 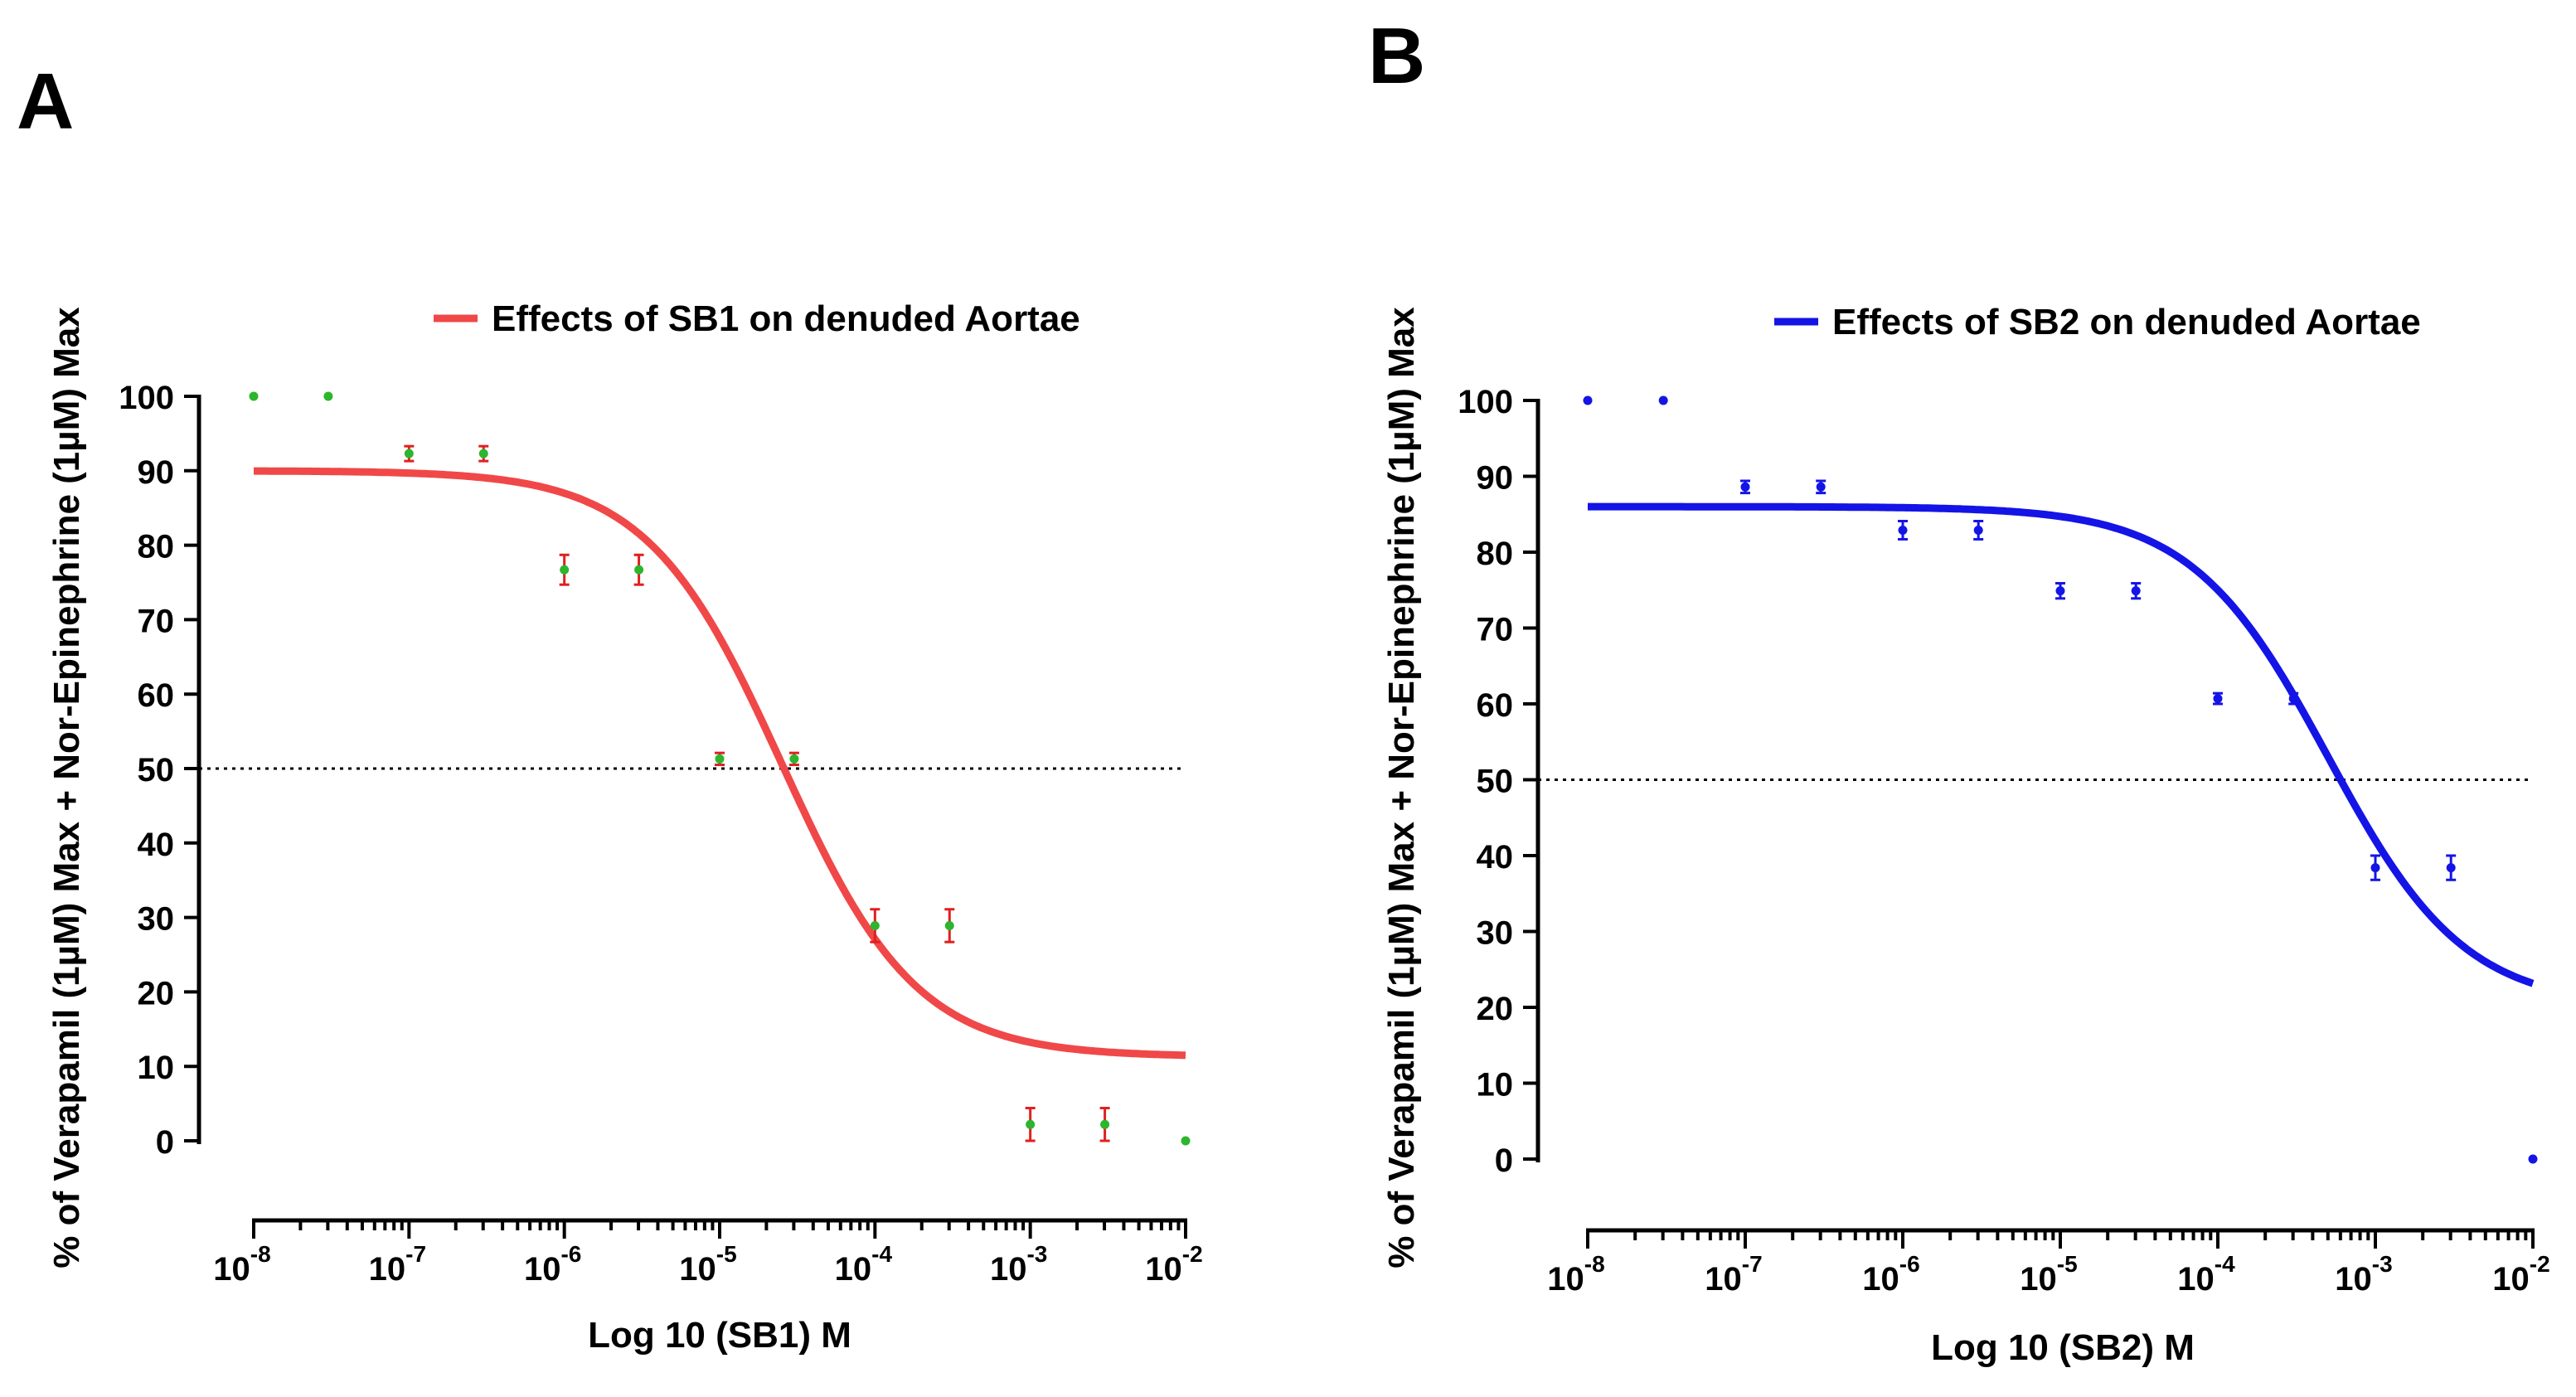 What do you see at coordinates (2063, 1347) in the screenshot?
I see `x-axis-label: Log 10 (SB2) M` at bounding box center [2063, 1347].